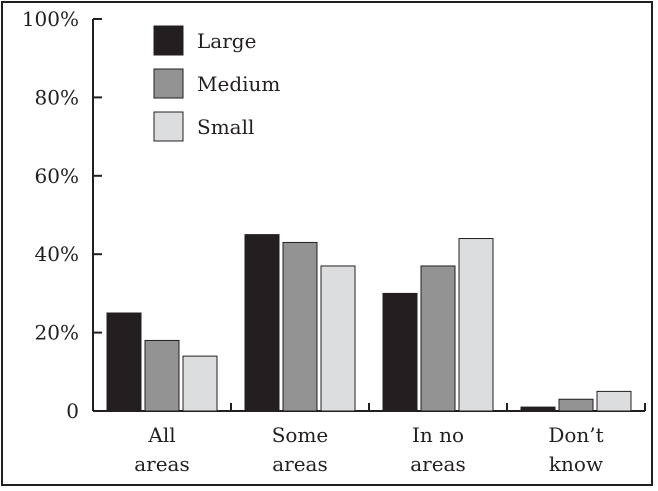 The image size is (658, 491). I want to click on y-tick-label: 80%, so click(57, 97).